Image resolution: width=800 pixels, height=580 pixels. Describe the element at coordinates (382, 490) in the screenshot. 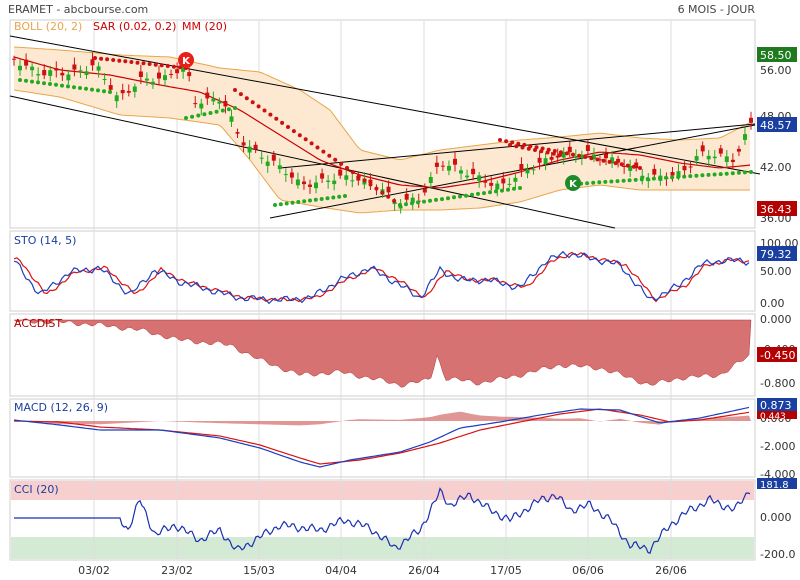

I see `cci-overbought-zone` at that location.